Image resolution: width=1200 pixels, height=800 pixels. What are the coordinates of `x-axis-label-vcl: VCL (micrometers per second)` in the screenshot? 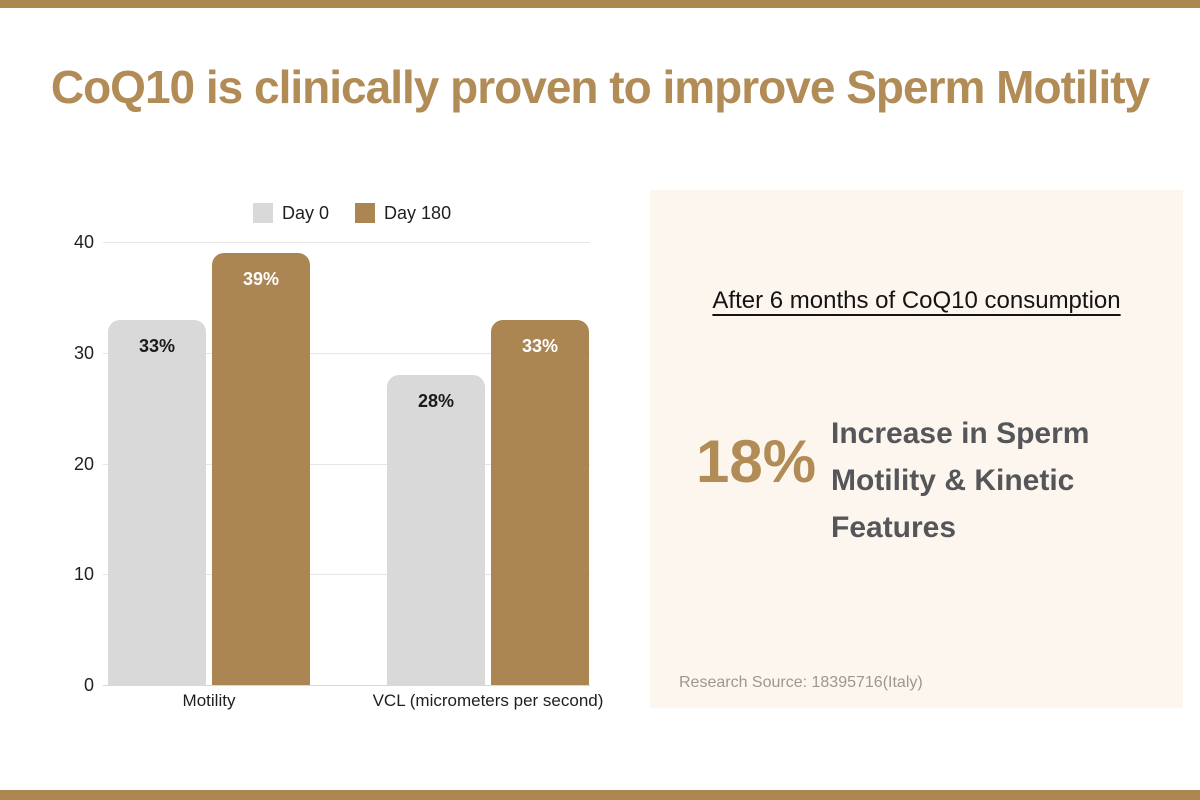 It's located at (488, 700).